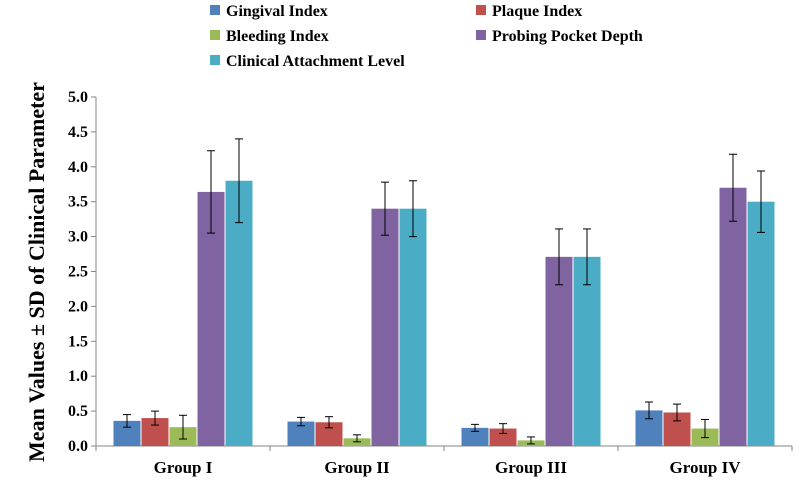  What do you see at coordinates (705, 467) in the screenshot?
I see `x-tick-label: Group IV` at bounding box center [705, 467].